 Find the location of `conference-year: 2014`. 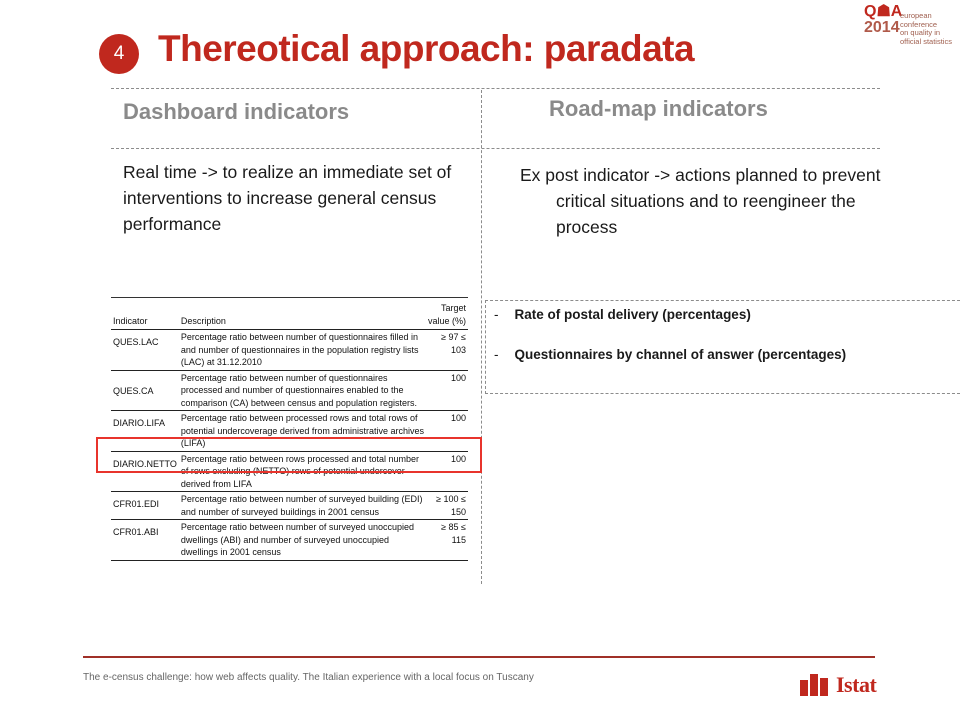

conference-year: 2014 is located at coordinates (882, 27).